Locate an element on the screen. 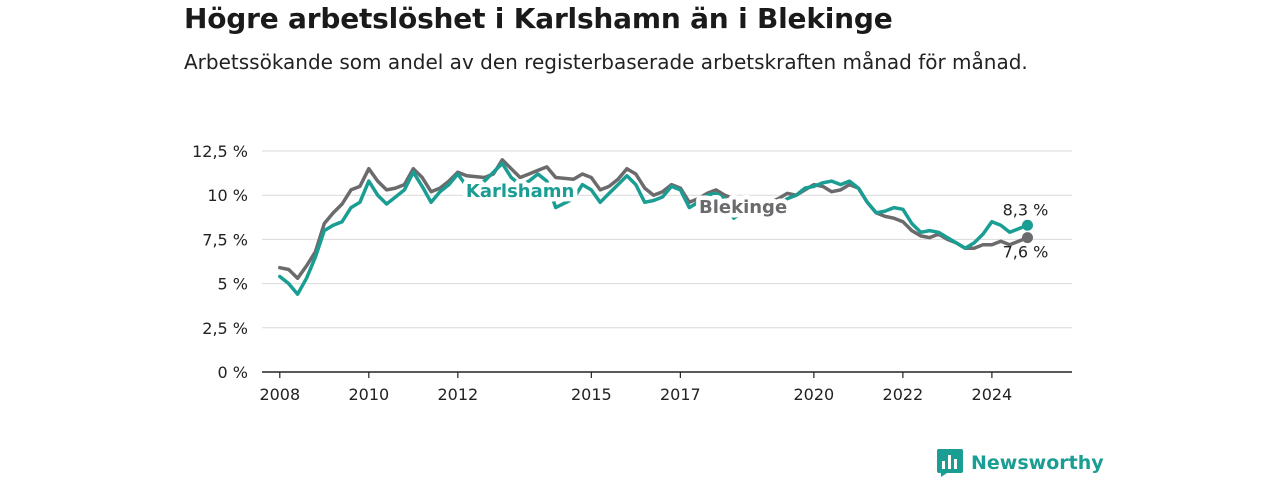 This screenshot has width=1280, height=480. end-value-label-karlshamn: 8,3 % is located at coordinates (1026, 209).